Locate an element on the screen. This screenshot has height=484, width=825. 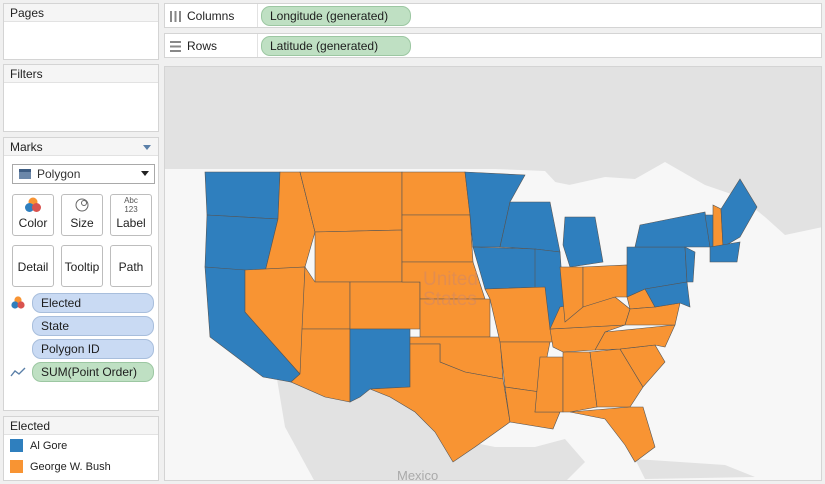
chevron-down-icon is located at coordinates (145, 173).